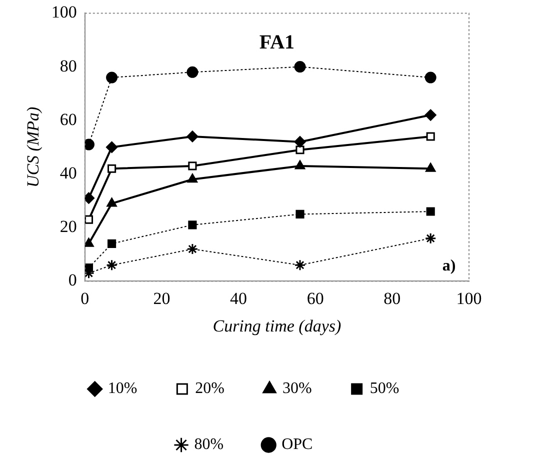 This screenshot has height=468, width=549. What do you see at coordinates (239, 298) in the screenshot?
I see `x-tick-label: 40` at bounding box center [239, 298].